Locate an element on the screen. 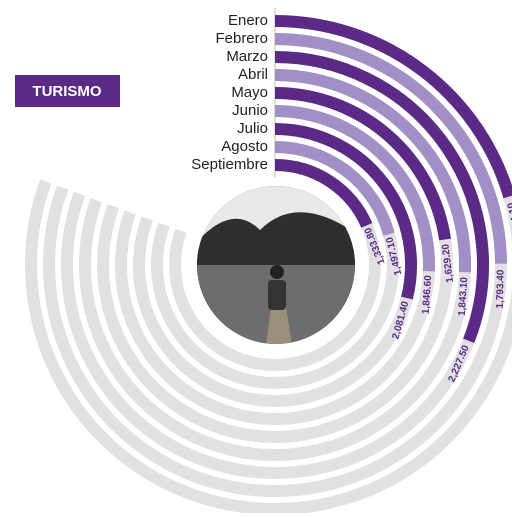 This screenshot has height=518, width=512. category-label: Febrero is located at coordinates (241, 38).